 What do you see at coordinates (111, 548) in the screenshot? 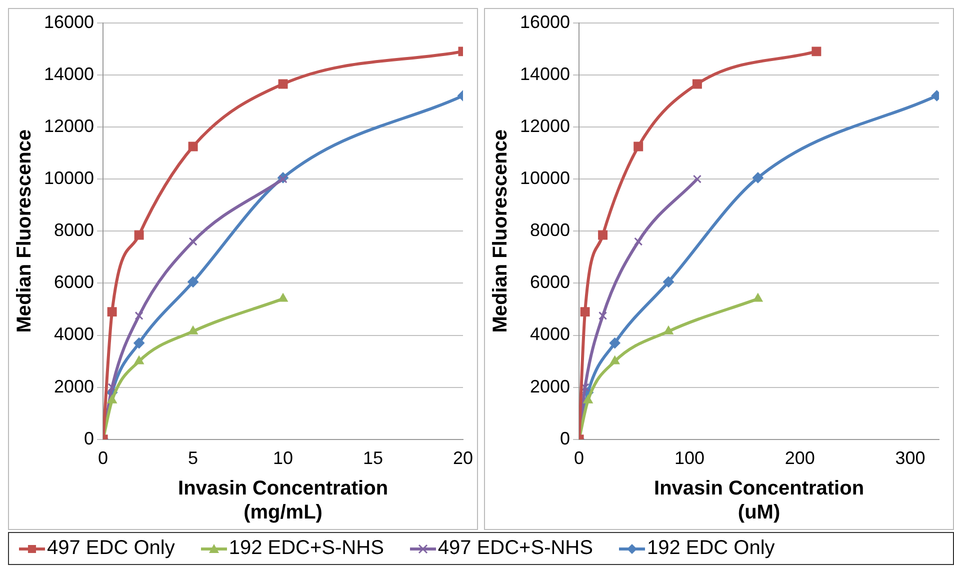
I see `legend-label: 497 EDC Only` at bounding box center [111, 548].